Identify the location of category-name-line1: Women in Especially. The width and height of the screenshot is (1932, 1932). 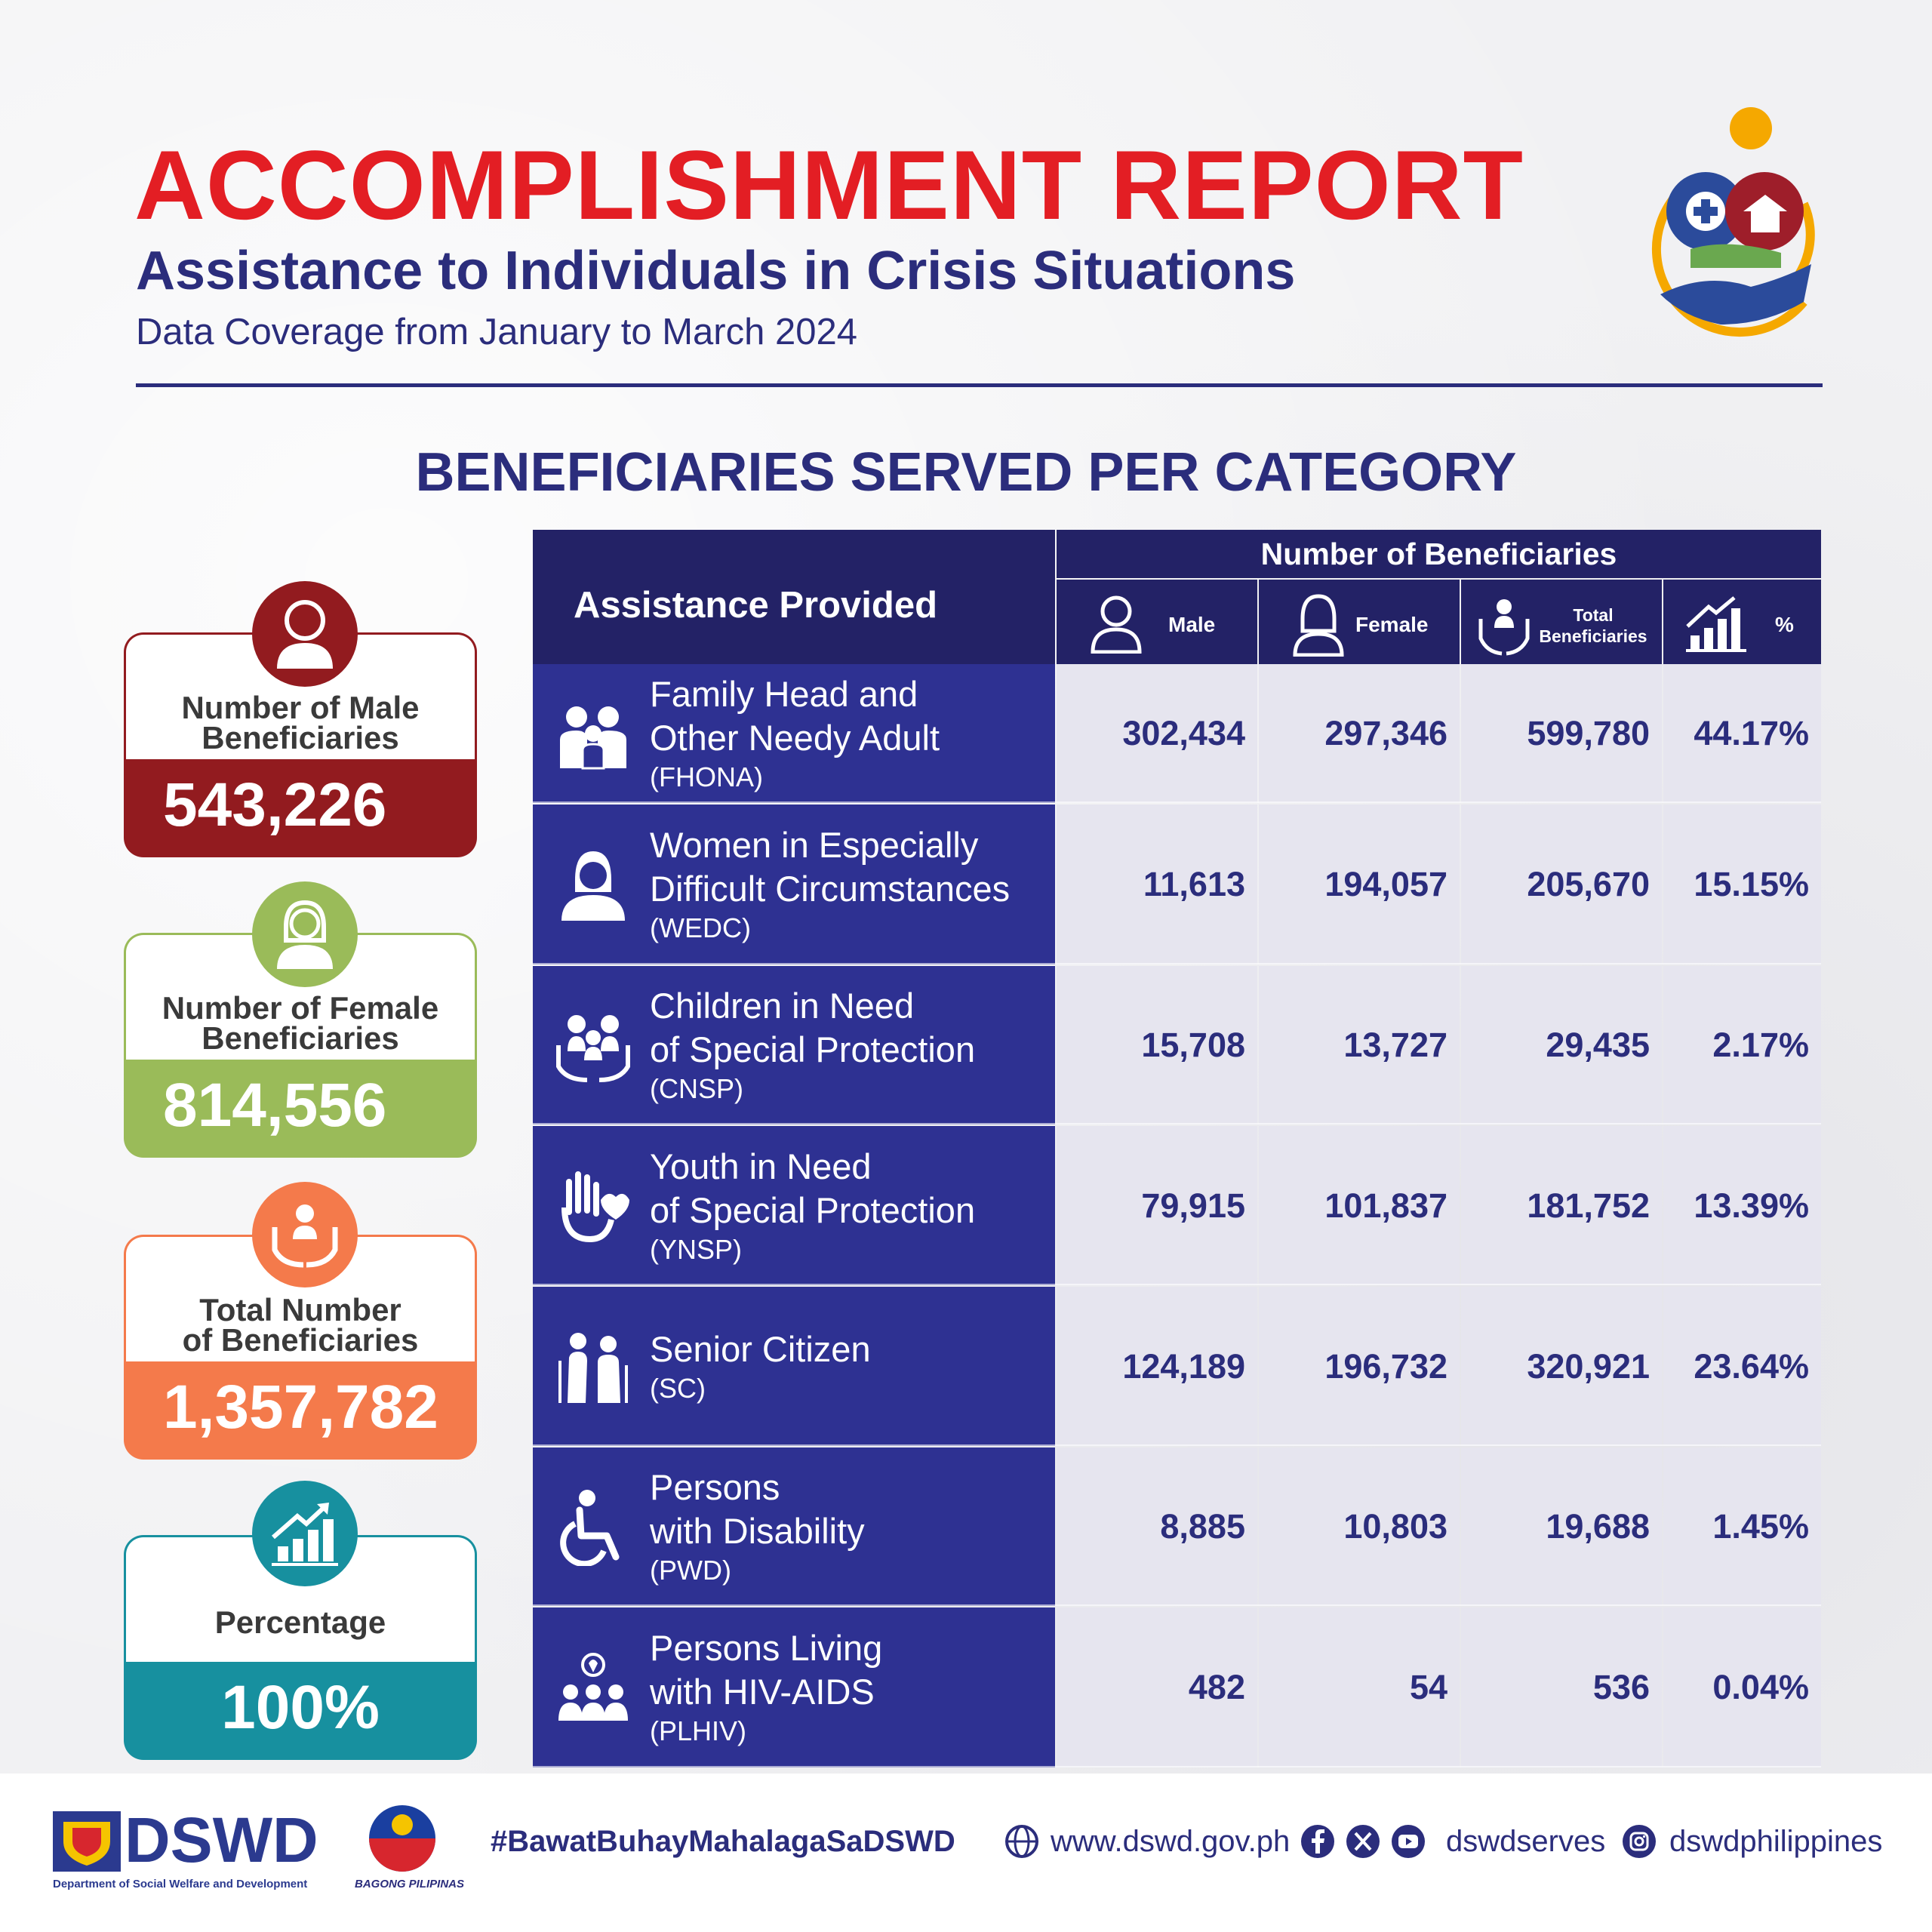
(814, 845).